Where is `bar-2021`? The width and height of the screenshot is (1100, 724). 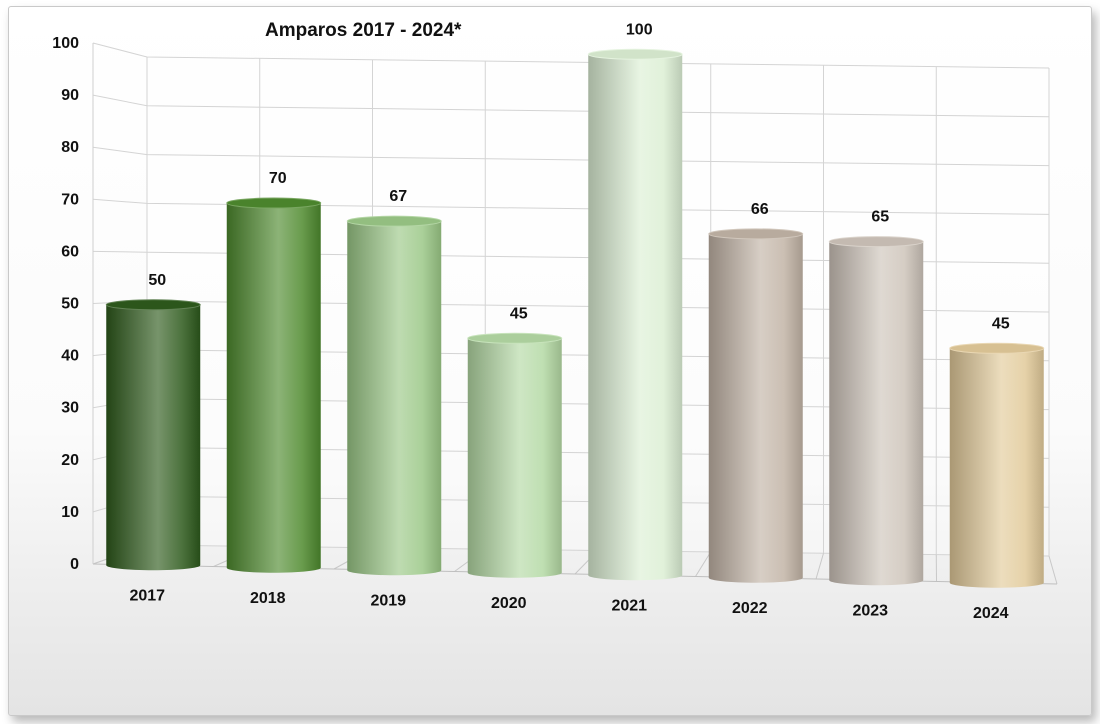 bar-2021 is located at coordinates (635, 314).